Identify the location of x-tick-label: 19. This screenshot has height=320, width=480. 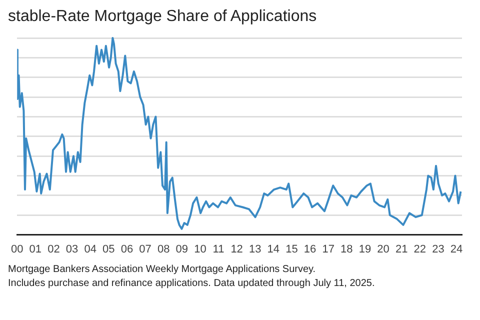
(365, 249).